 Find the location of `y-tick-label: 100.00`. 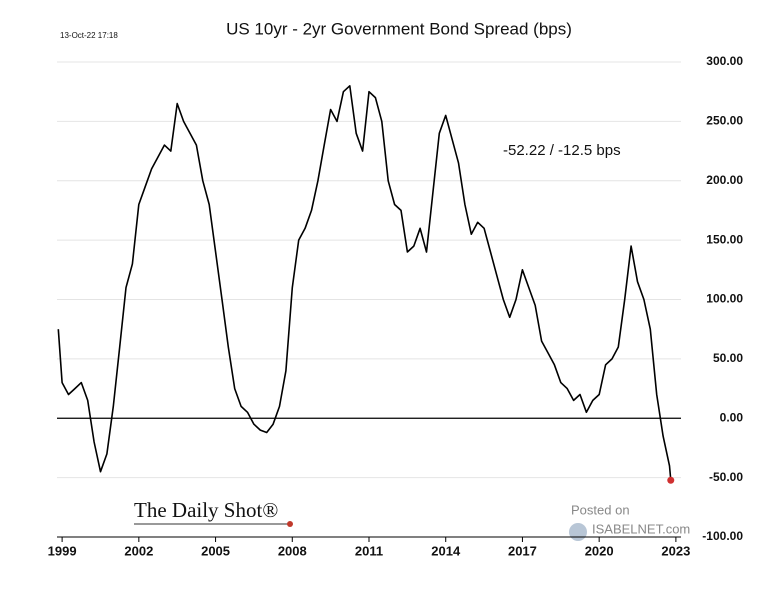

y-tick-label: 100.00 is located at coordinates (724, 299).